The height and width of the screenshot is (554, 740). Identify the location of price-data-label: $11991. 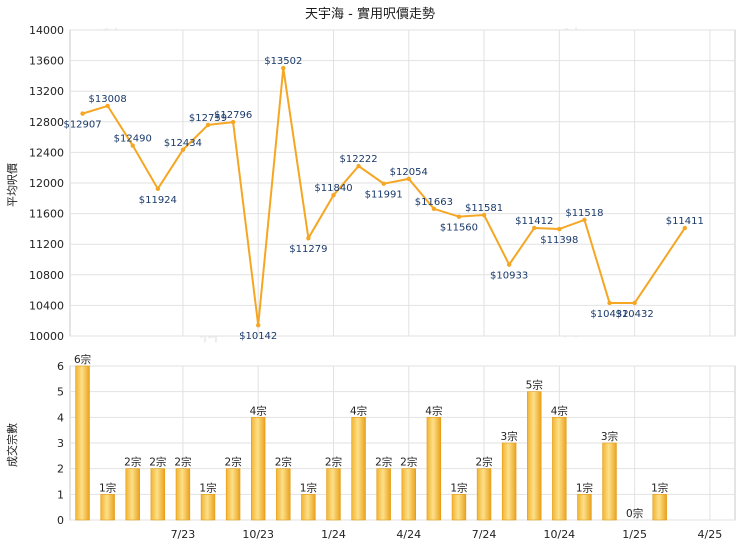
(384, 195).